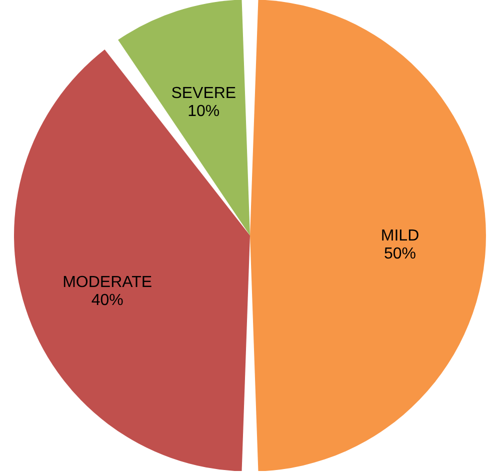  I want to click on slice-label: MILD, so click(400, 236).